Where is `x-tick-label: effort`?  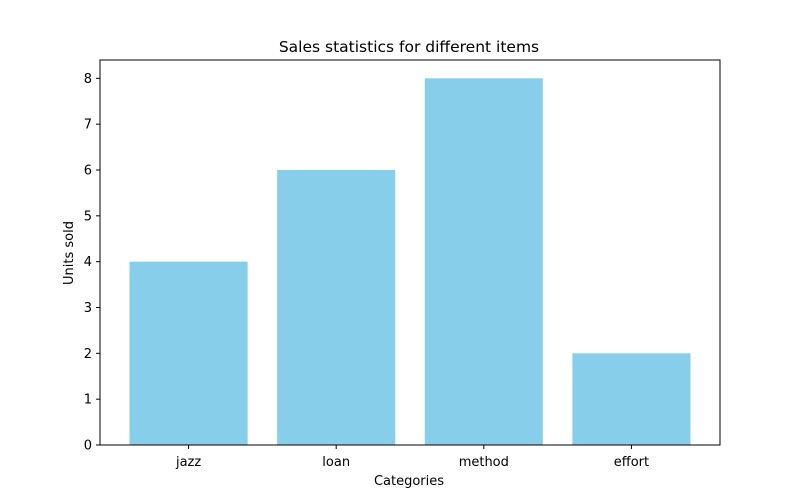 x-tick-label: effort is located at coordinates (631, 462).